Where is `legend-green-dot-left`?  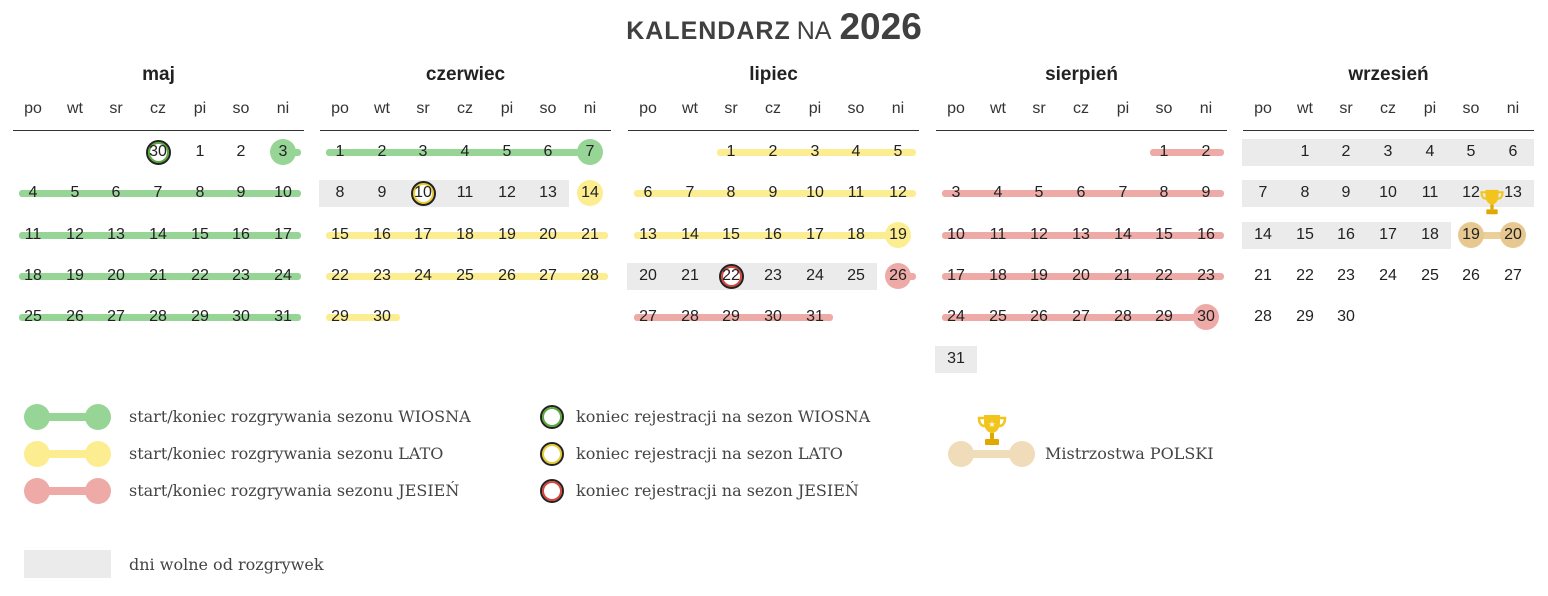
legend-green-dot-left is located at coordinates (37, 417).